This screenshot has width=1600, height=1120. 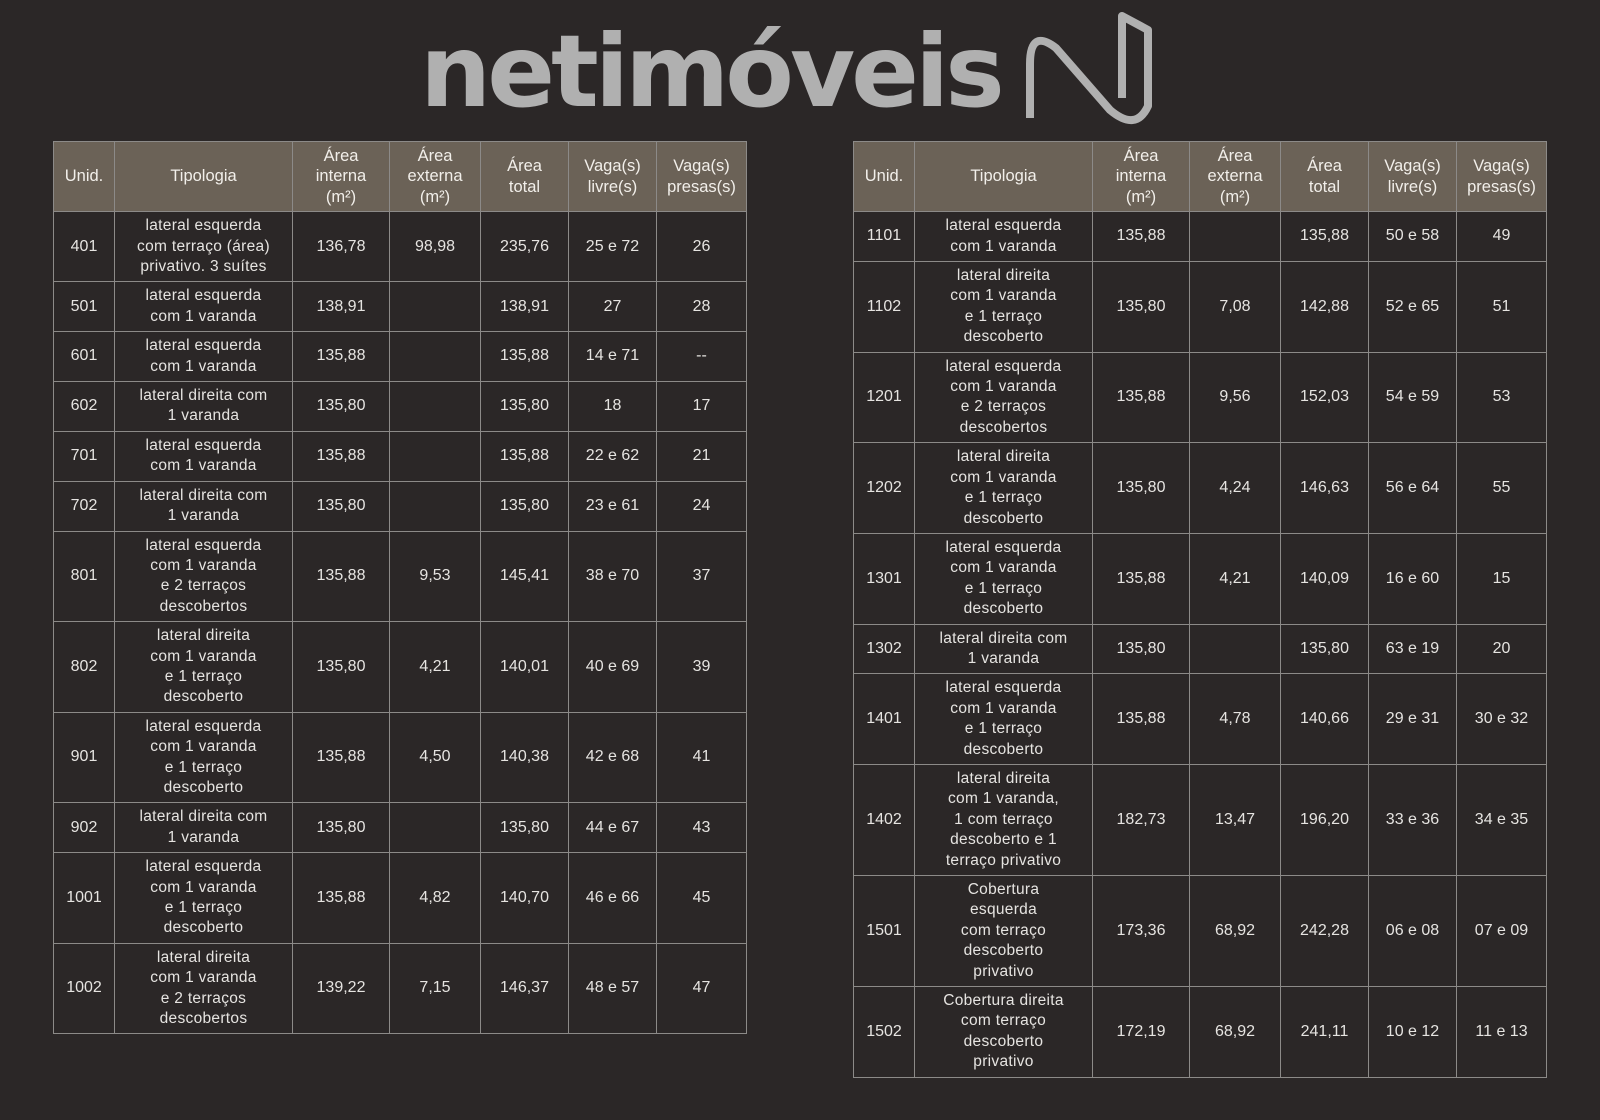 I want to click on vagas-livres-cell: 10 e 12, so click(x=1412, y=1032).